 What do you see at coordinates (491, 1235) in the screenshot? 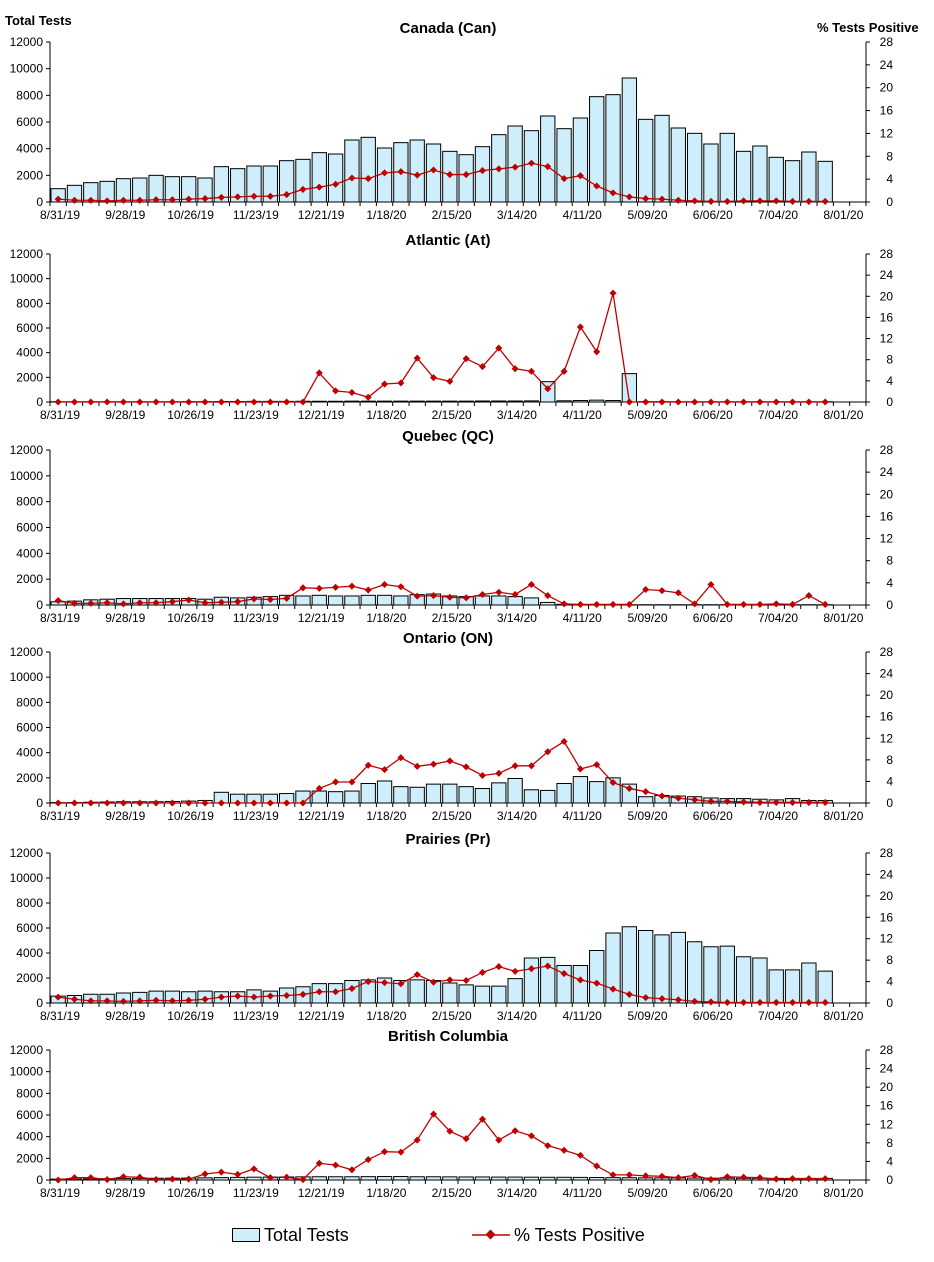
I see `legend-swatch-line` at bounding box center [491, 1235].